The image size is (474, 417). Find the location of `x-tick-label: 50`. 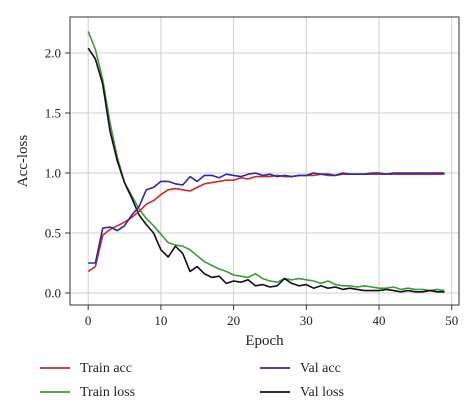

x-tick-label: 50 is located at coordinates (451, 320).